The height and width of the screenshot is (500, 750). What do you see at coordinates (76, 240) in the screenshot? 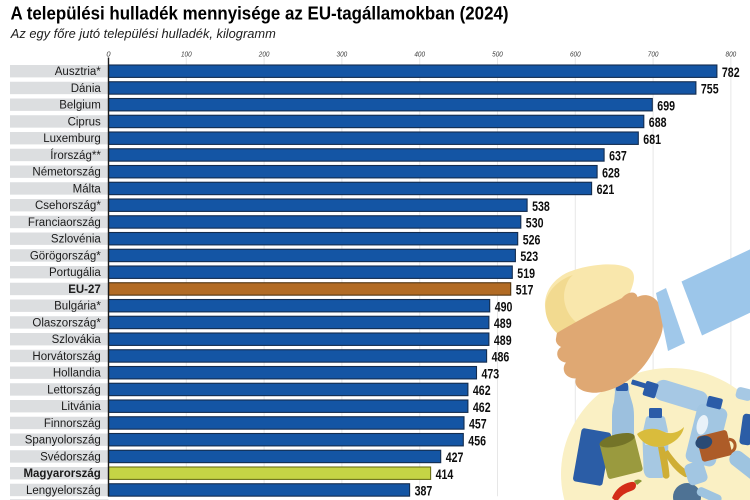
I see `svg-text: Szlovénia` at bounding box center [76, 240].